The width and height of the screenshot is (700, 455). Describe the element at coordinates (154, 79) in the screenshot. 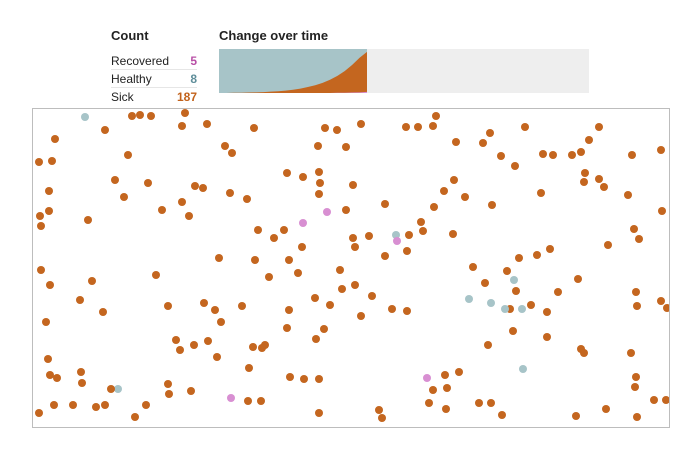

I see `count-row-healthy: Healthy 8` at that location.